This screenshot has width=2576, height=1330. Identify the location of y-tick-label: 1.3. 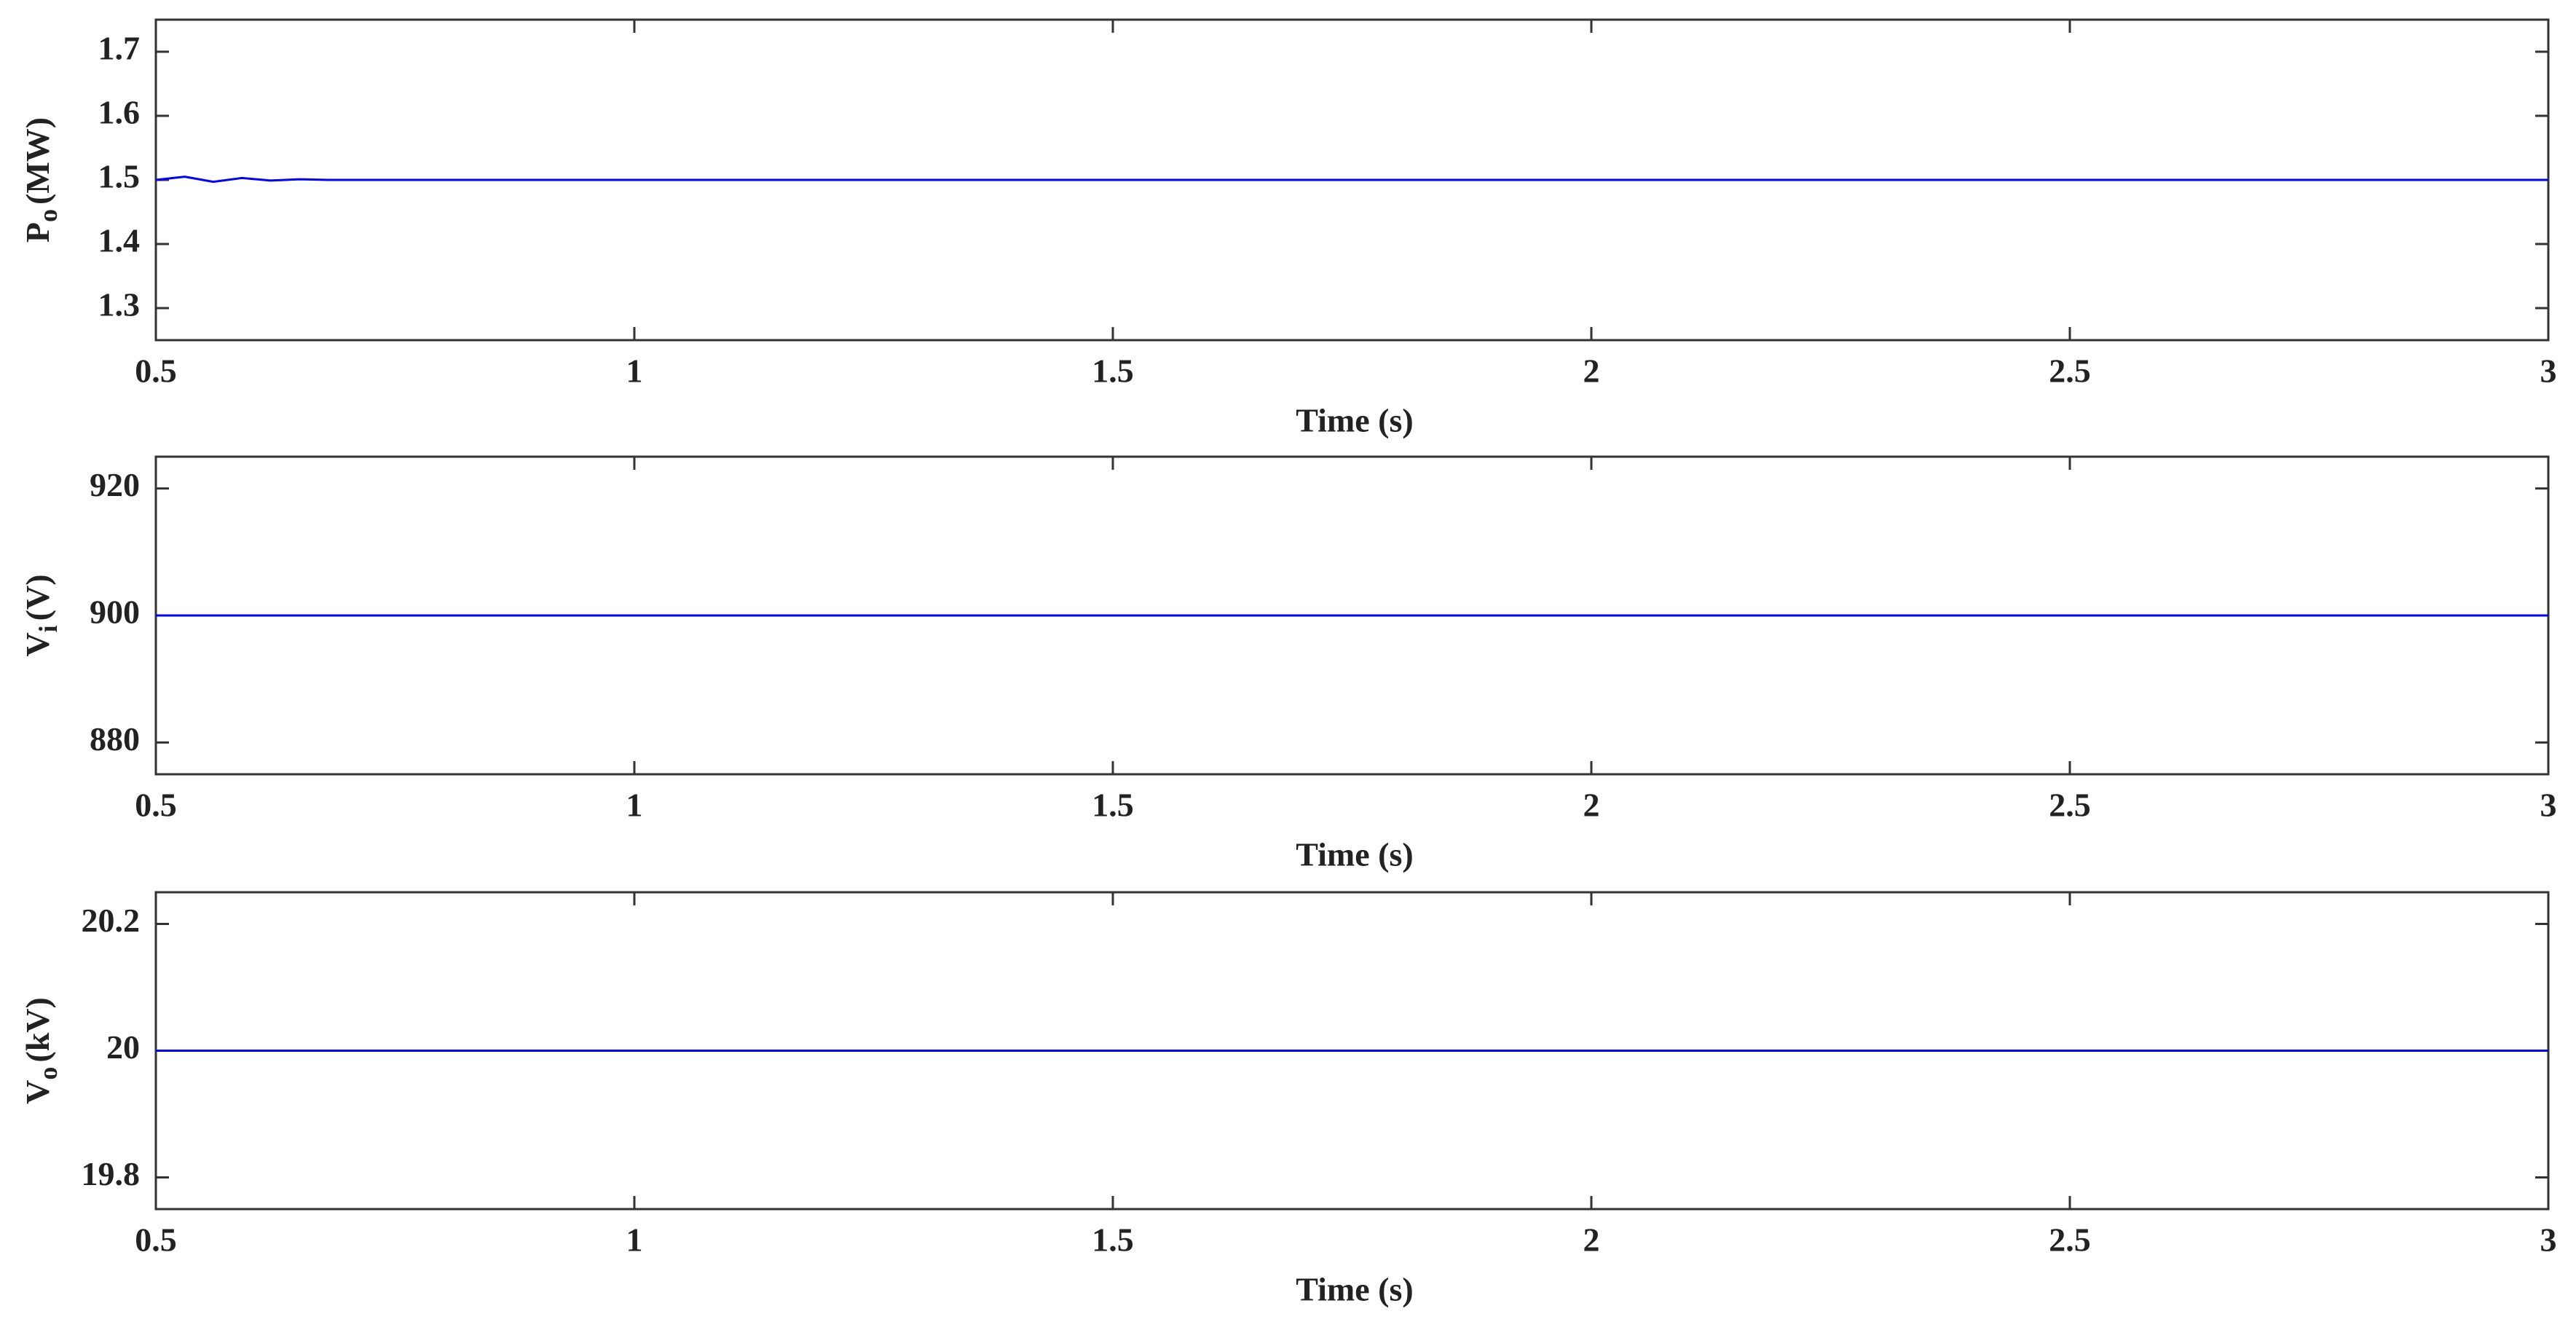
(119, 304).